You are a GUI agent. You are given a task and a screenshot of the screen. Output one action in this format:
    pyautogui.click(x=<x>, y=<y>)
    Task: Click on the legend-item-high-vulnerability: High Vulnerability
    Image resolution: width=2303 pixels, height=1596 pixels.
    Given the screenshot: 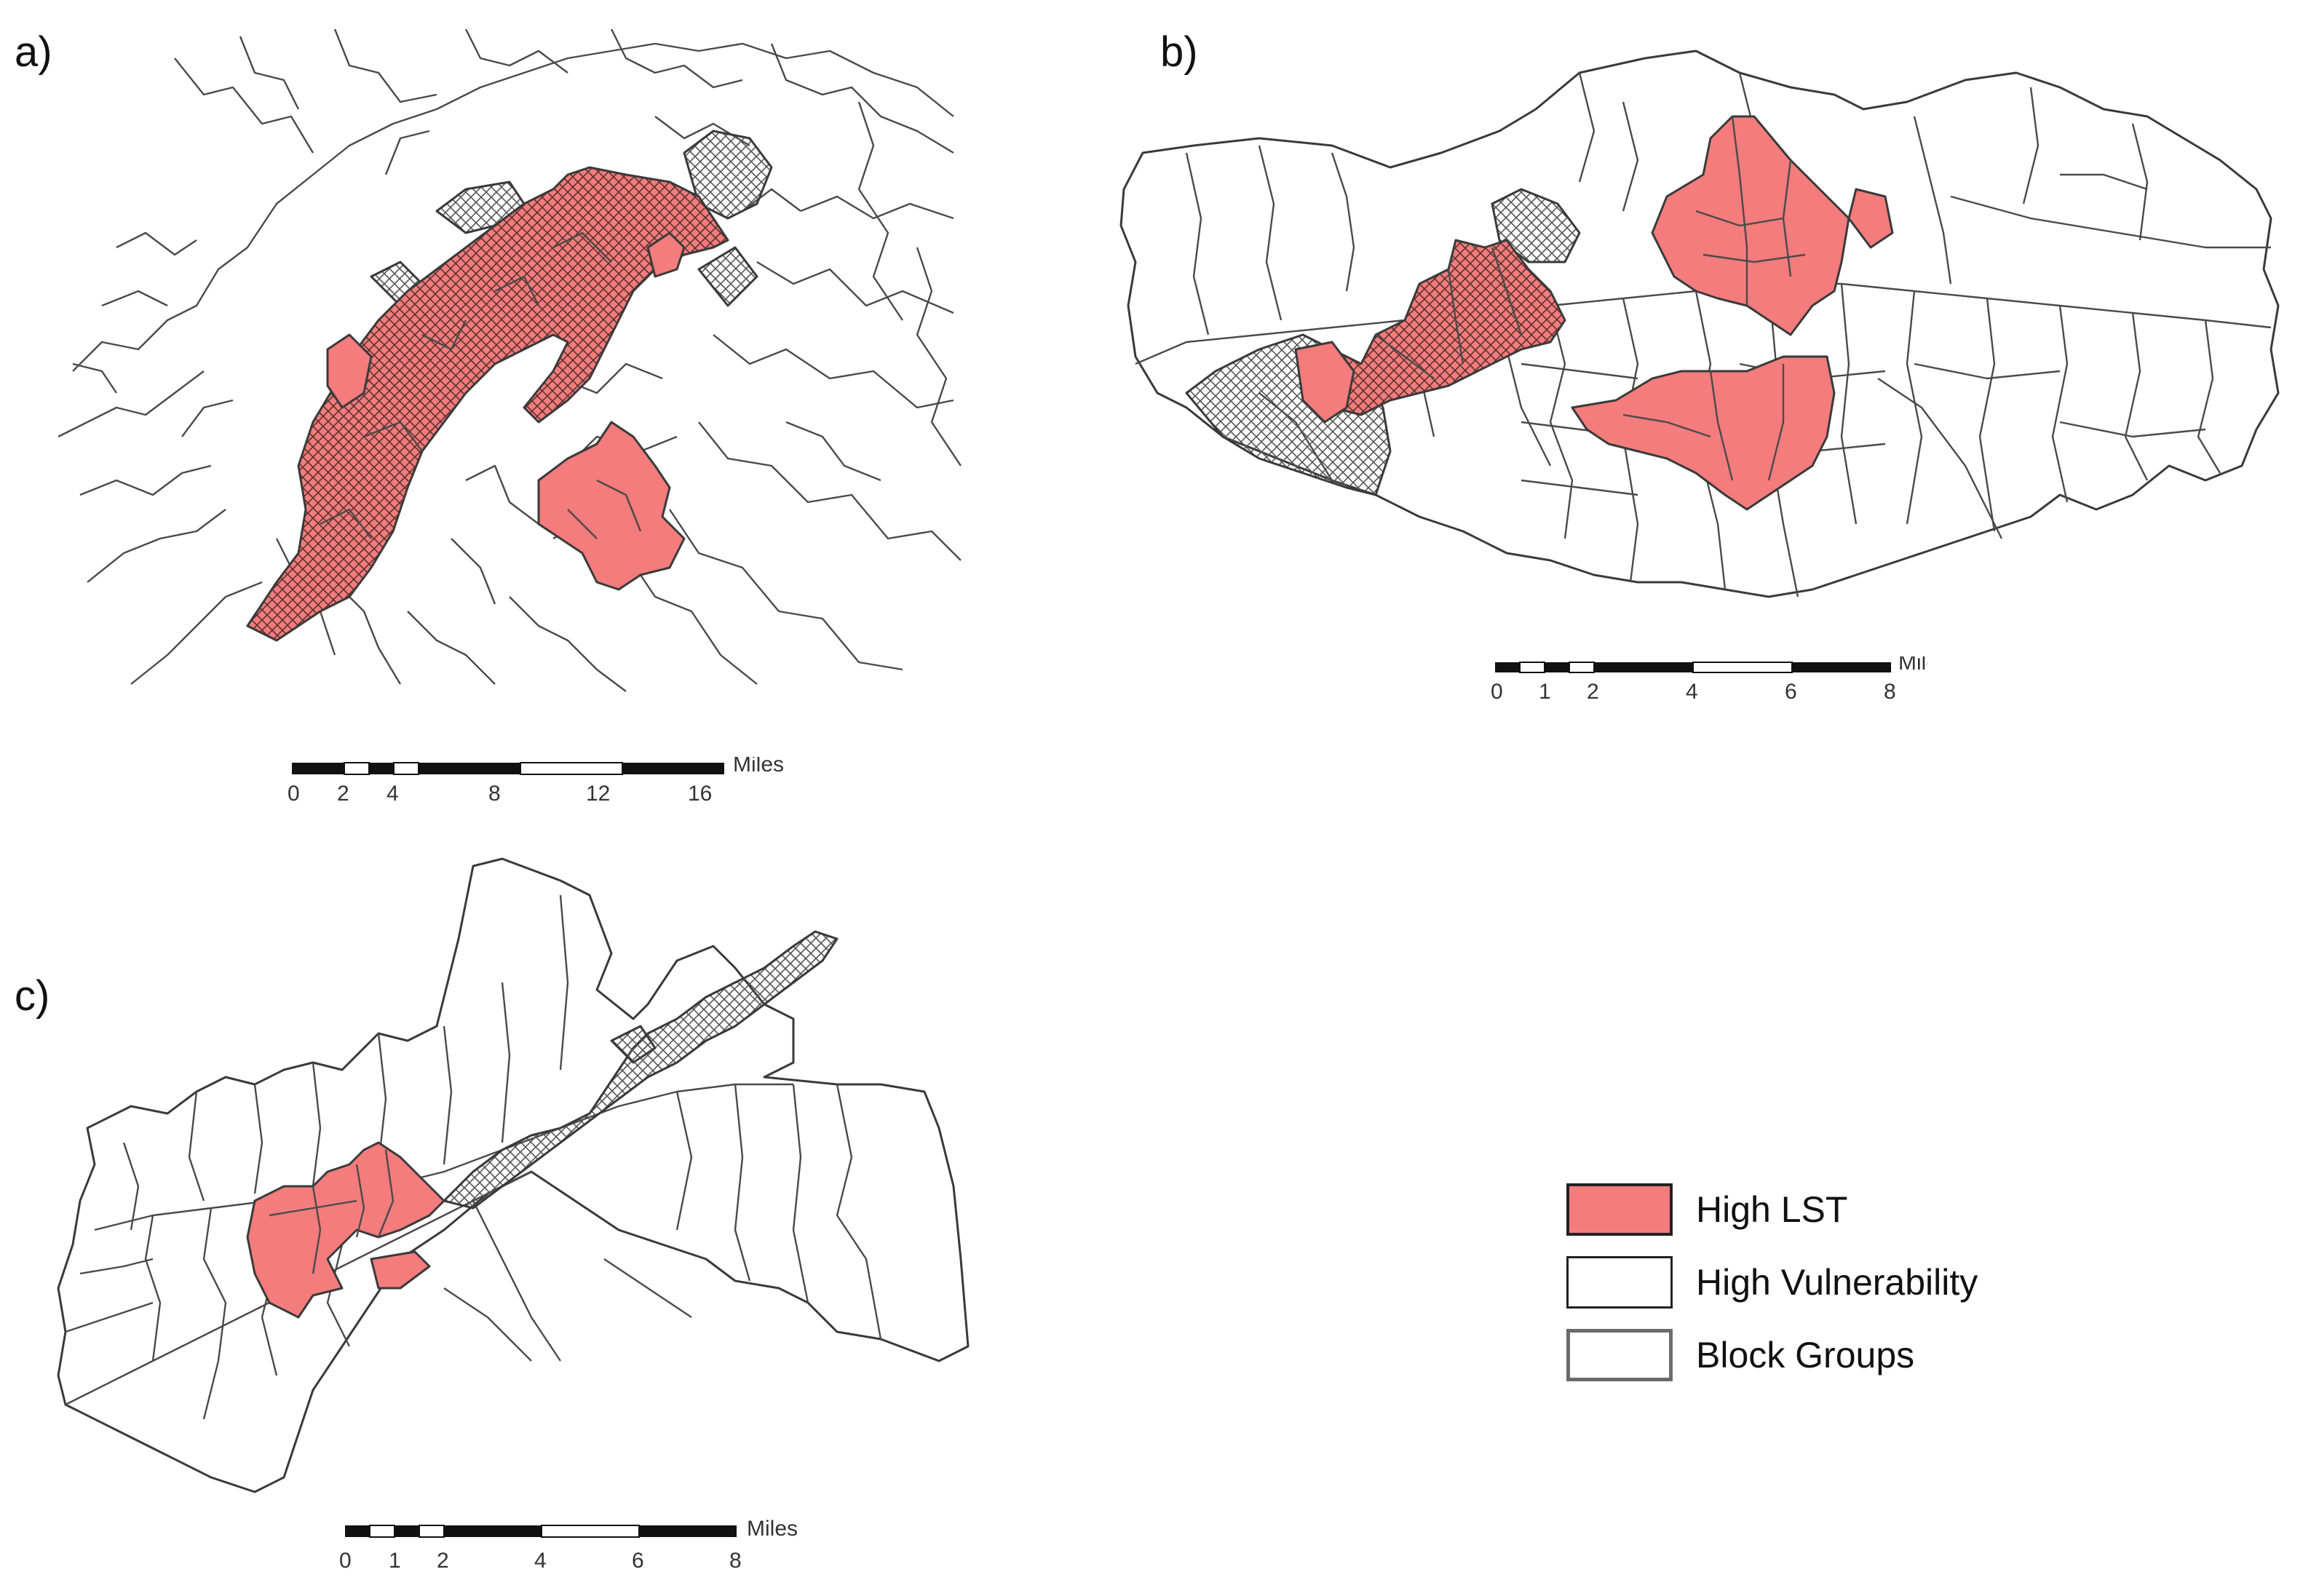 What is the action you would take?
    pyautogui.click(x=1772, y=1282)
    